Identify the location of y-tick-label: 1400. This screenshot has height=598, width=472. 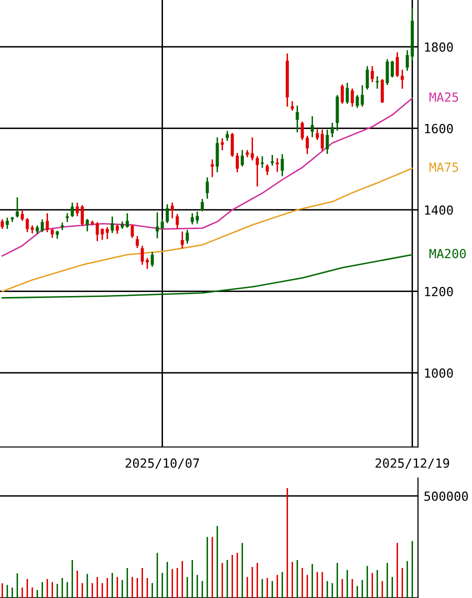
(439, 210).